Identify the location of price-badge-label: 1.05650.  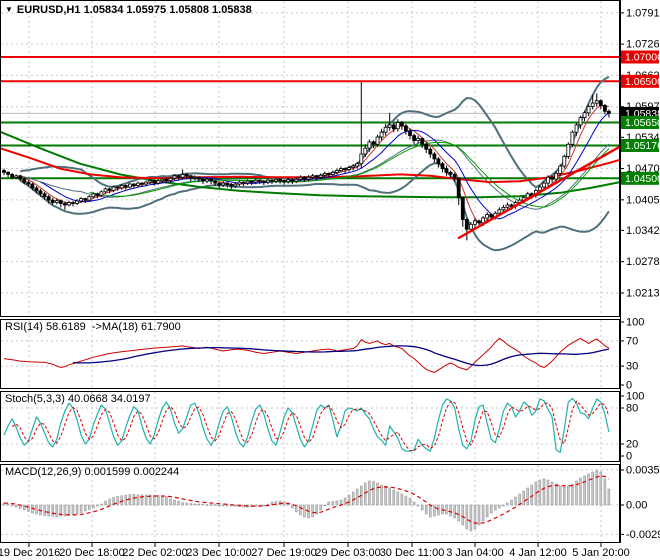
(642, 123).